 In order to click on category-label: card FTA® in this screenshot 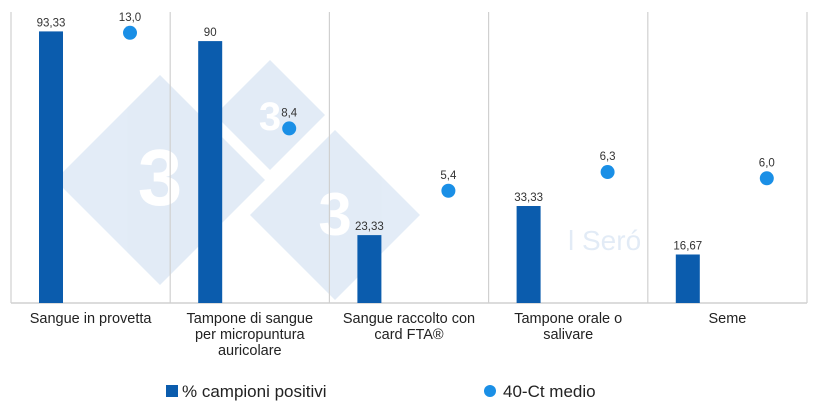, I will do `click(409, 335)`.